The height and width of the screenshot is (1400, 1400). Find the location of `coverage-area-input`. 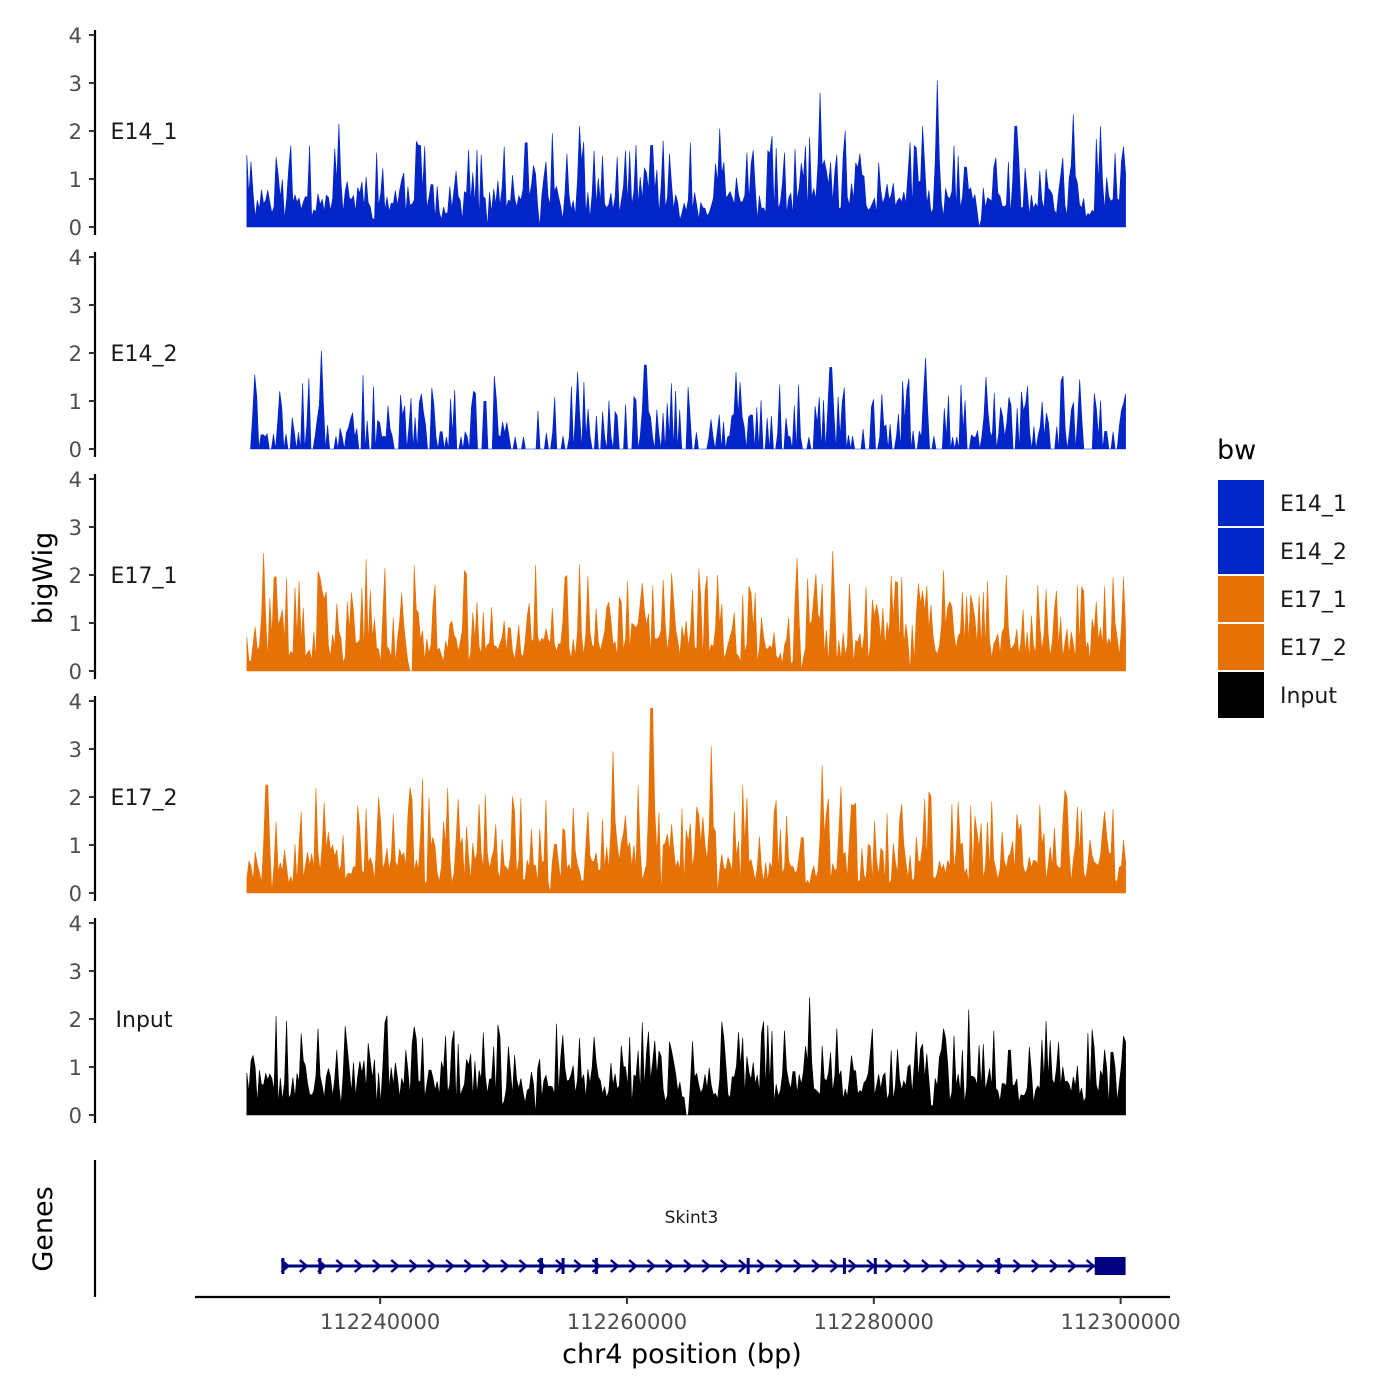

coverage-area-input is located at coordinates (686, 1056).